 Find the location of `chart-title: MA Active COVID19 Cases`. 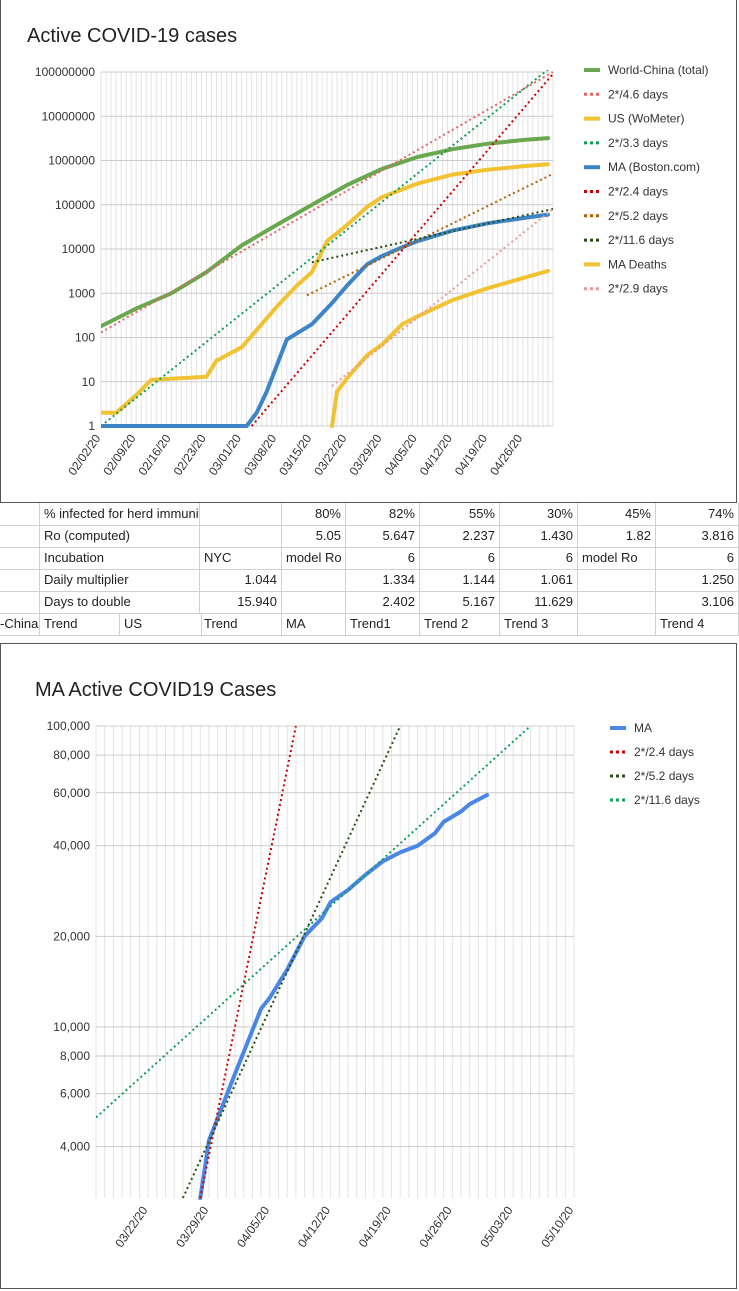

chart-title: MA Active COVID19 Cases is located at coordinates (155, 690).